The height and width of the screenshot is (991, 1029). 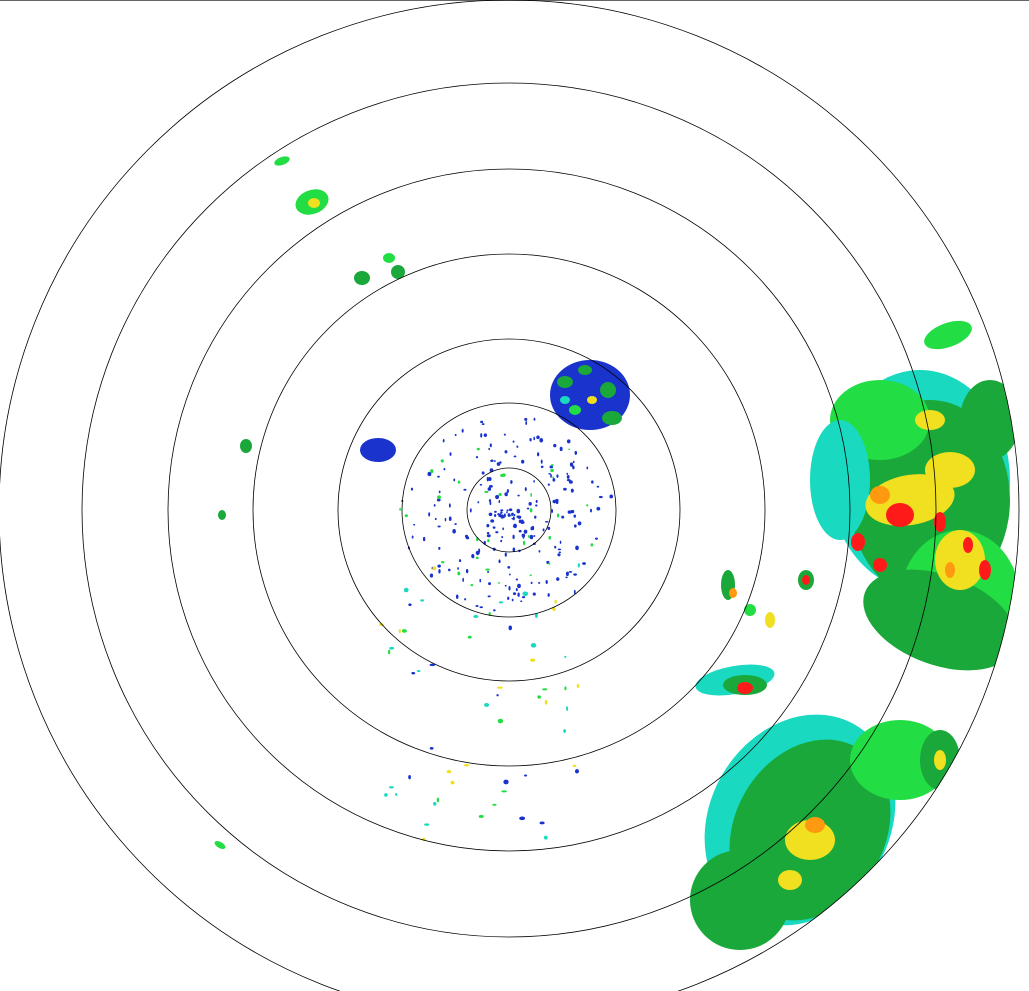 I want to click on range-ring, so click(x=509, y=510).